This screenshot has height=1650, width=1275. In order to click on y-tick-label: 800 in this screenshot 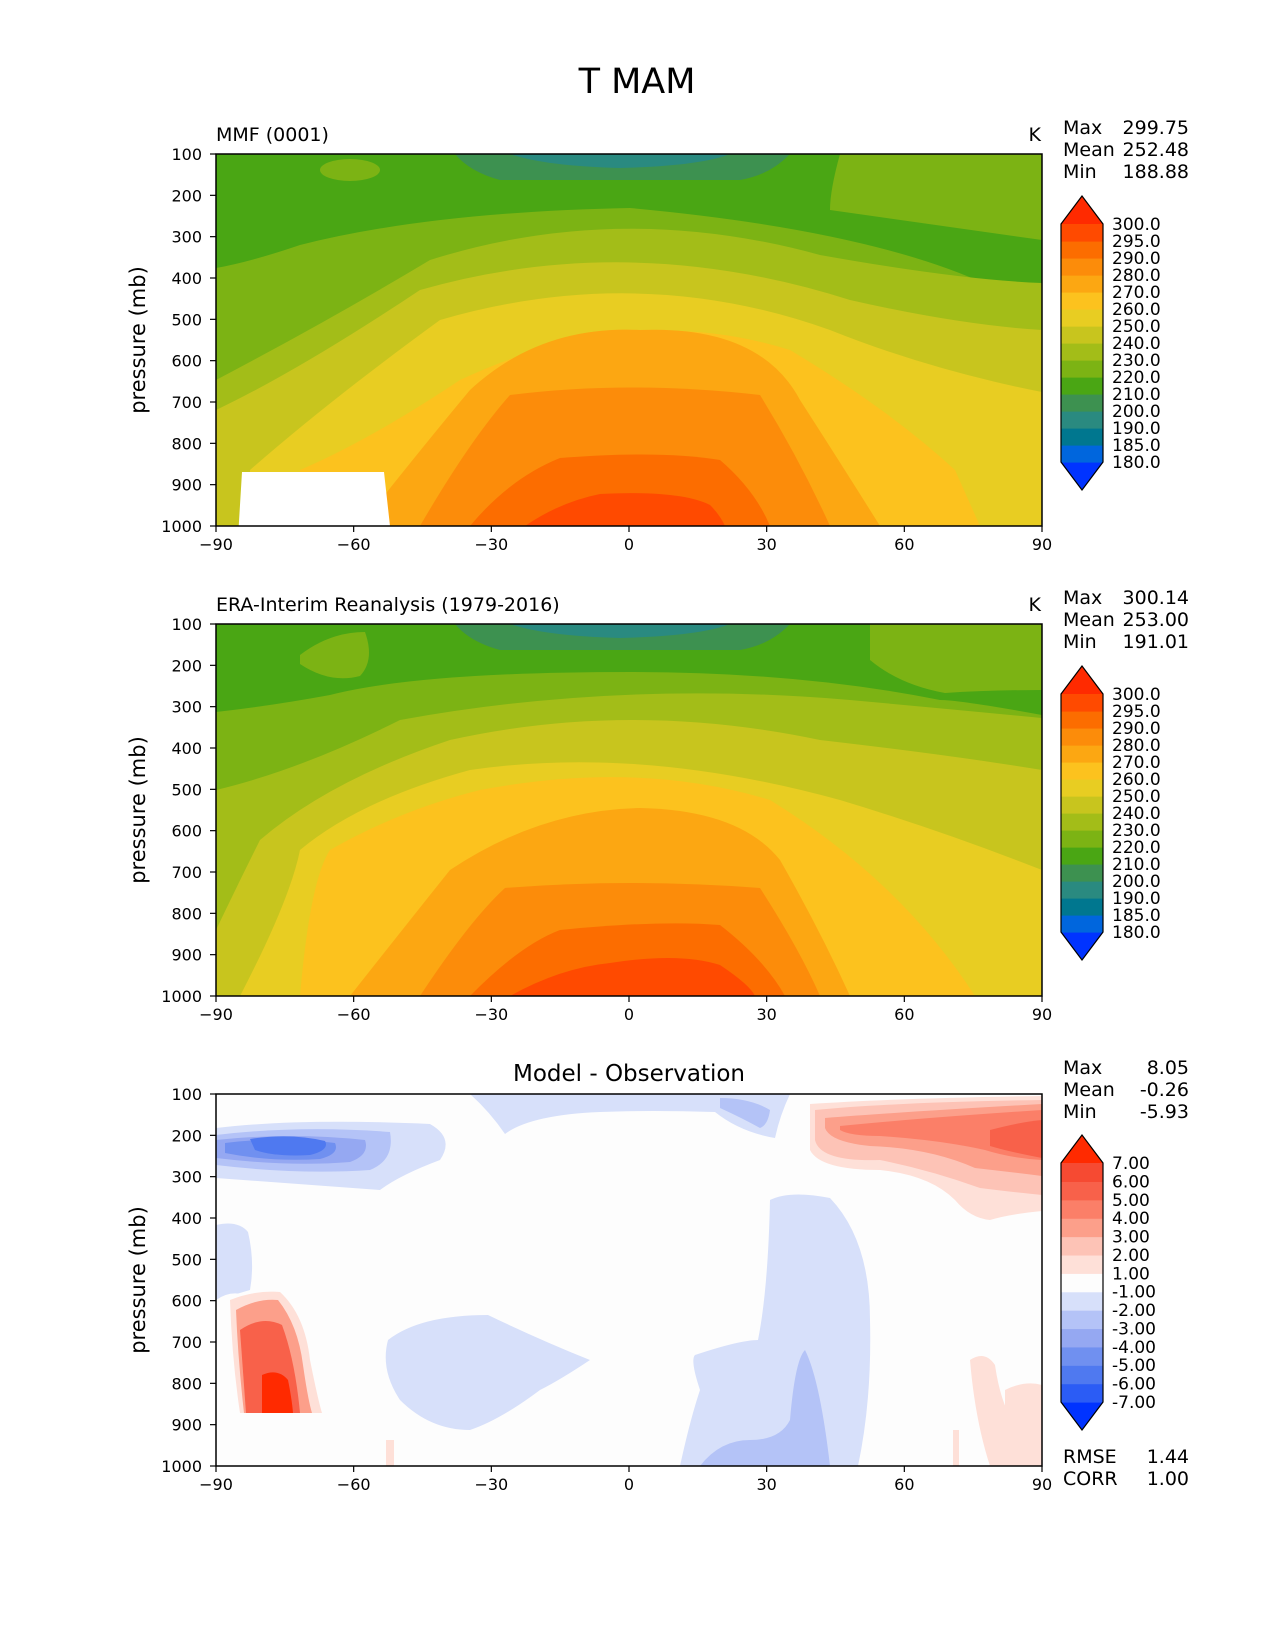, I will do `click(186, 913)`.